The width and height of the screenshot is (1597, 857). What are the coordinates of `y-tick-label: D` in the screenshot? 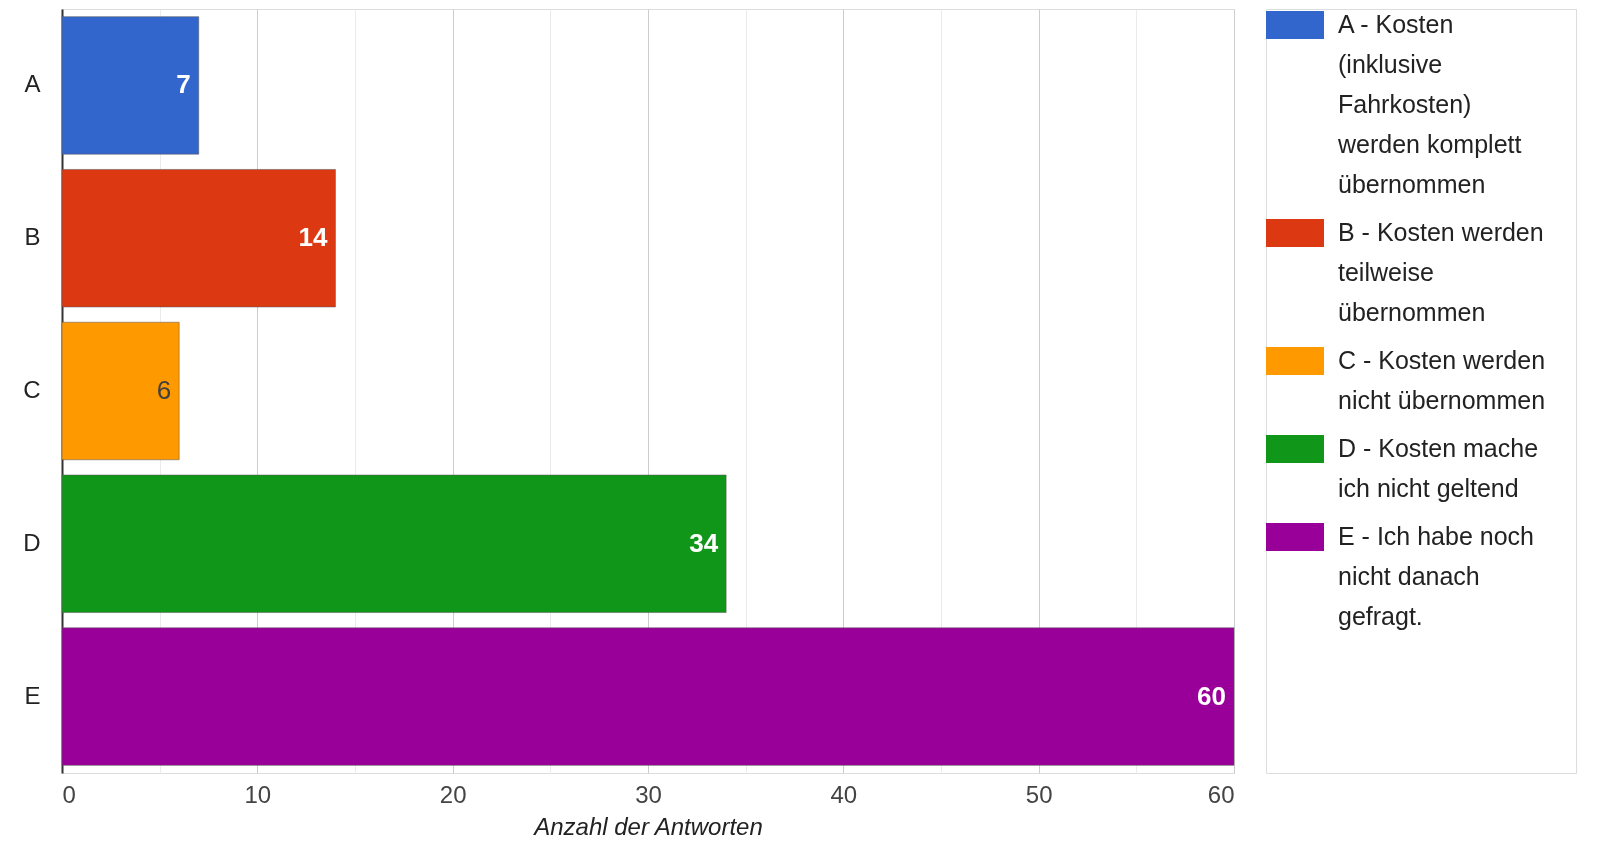 It's located at (32, 542).